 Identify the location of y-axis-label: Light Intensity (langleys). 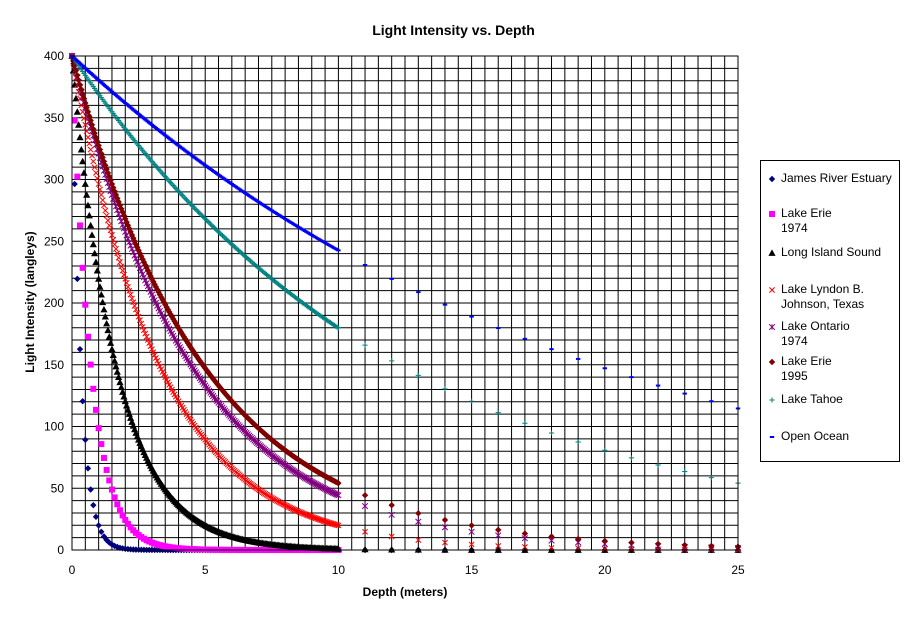
(30, 302).